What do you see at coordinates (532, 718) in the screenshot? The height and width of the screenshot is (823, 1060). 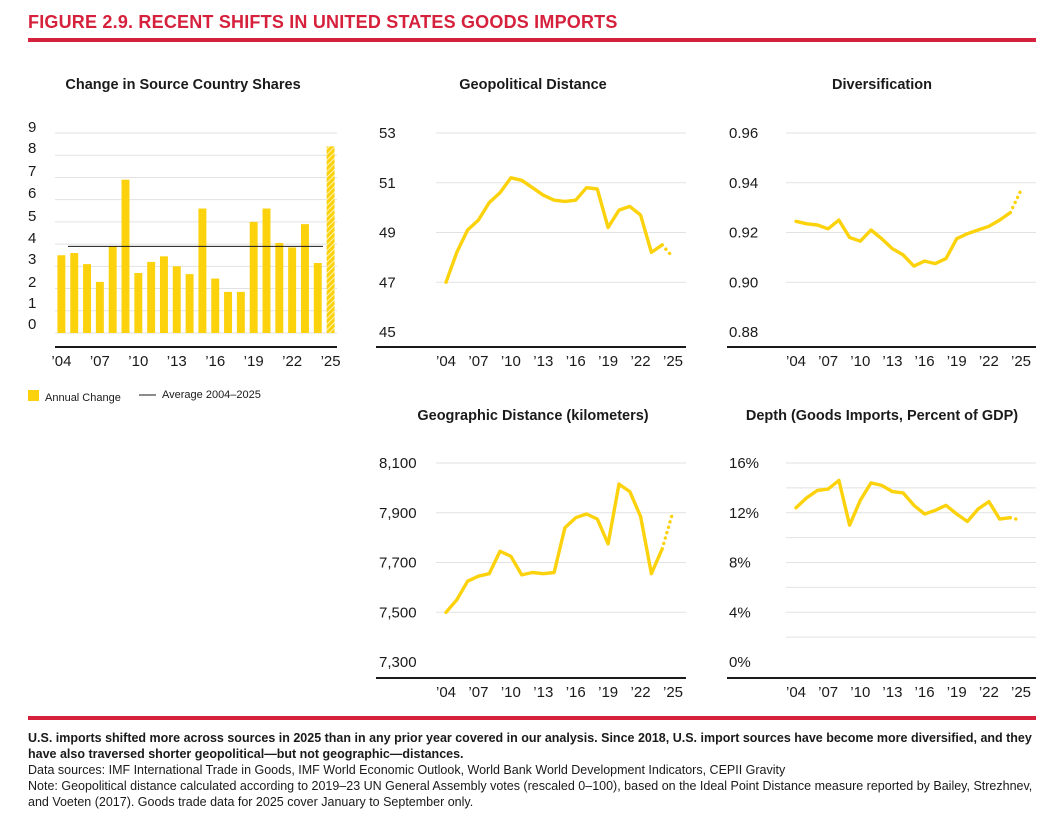 I see `bottom-rule` at bounding box center [532, 718].